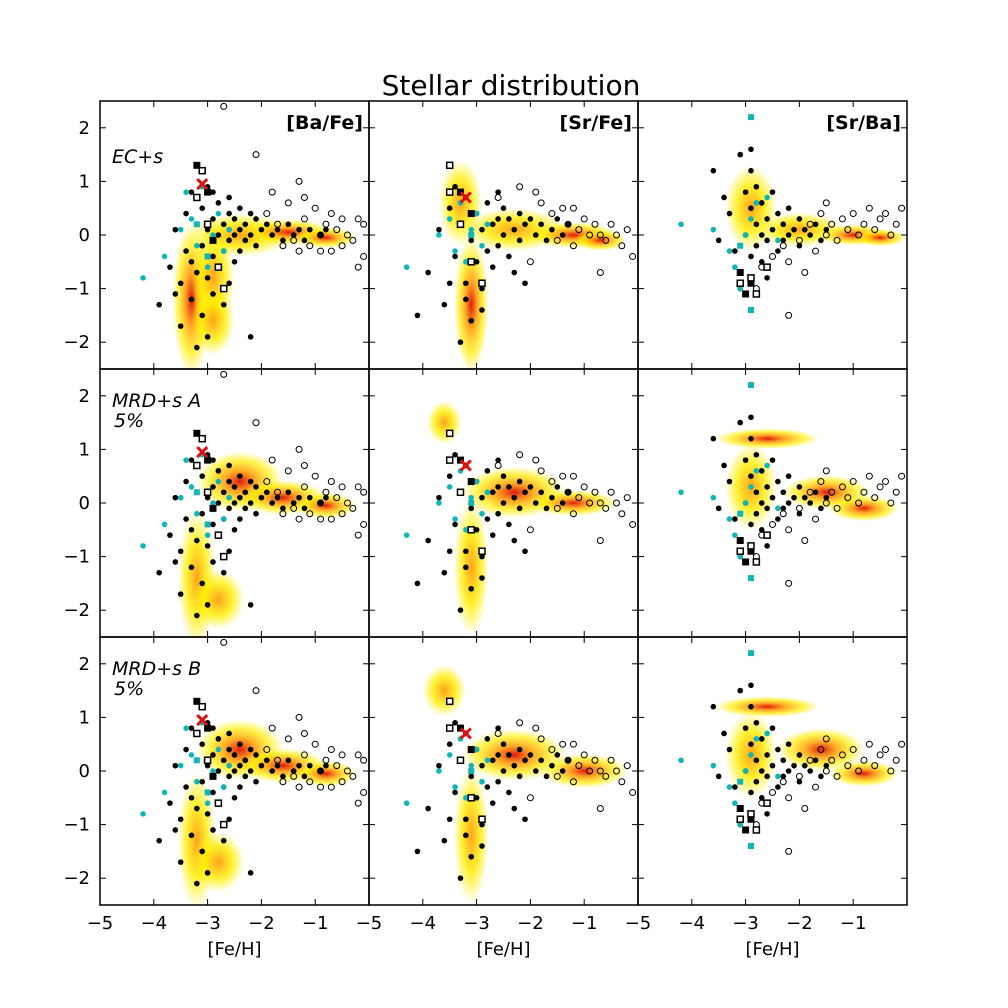 The height and width of the screenshot is (1008, 1008). I want to click on x-tick-label: −4, so click(154, 923).